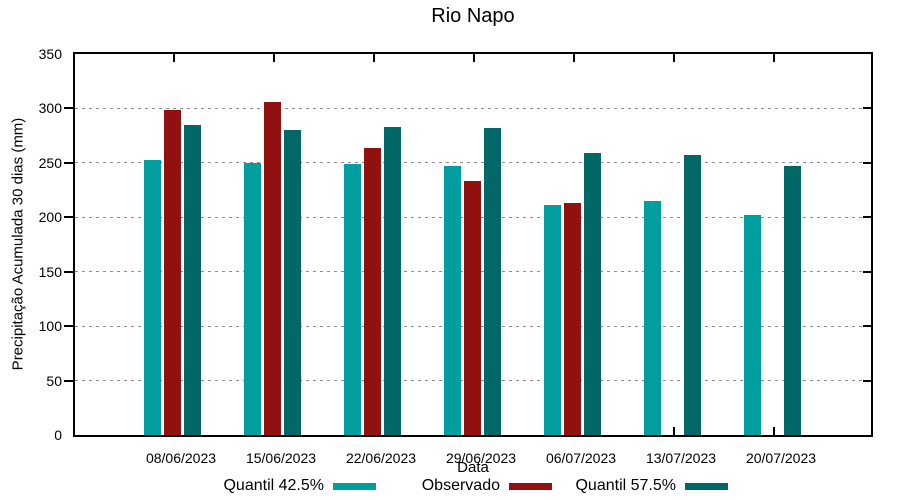  Describe the element at coordinates (592, 294) in the screenshot. I see `bar-quantil-57-5--06-07-2023` at that location.